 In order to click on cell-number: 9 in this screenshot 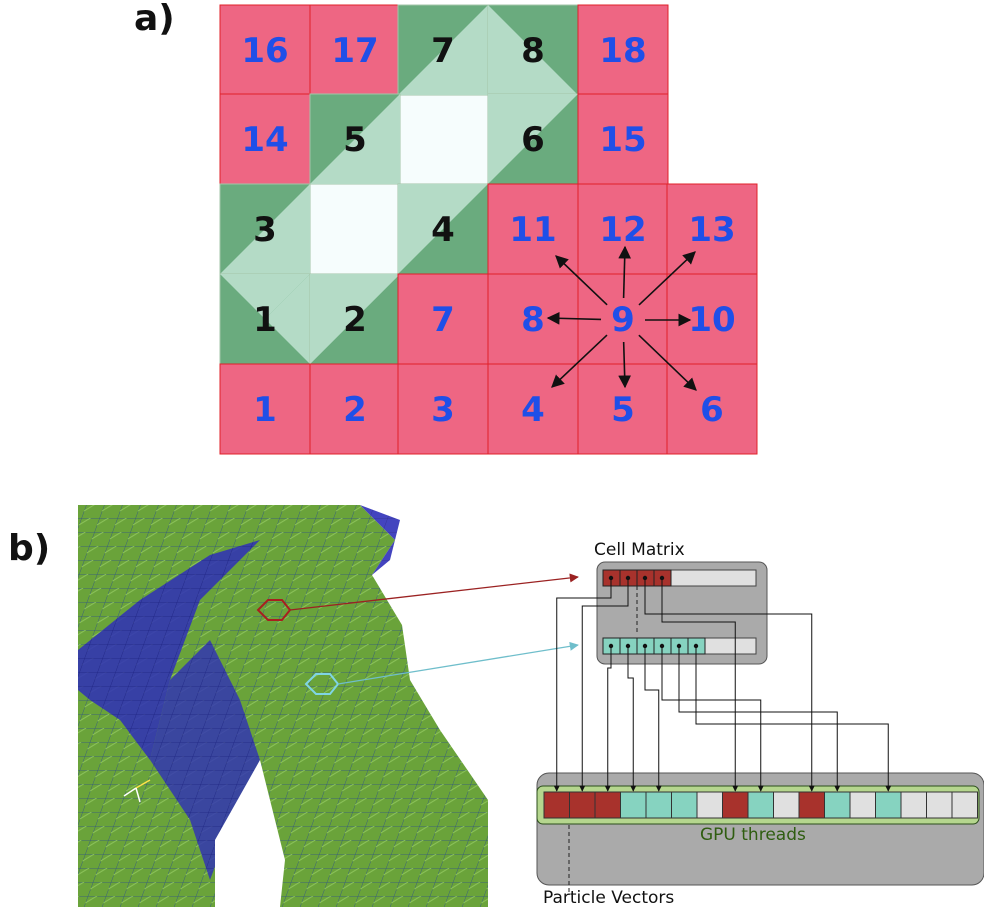, I will do `click(623, 320)`.